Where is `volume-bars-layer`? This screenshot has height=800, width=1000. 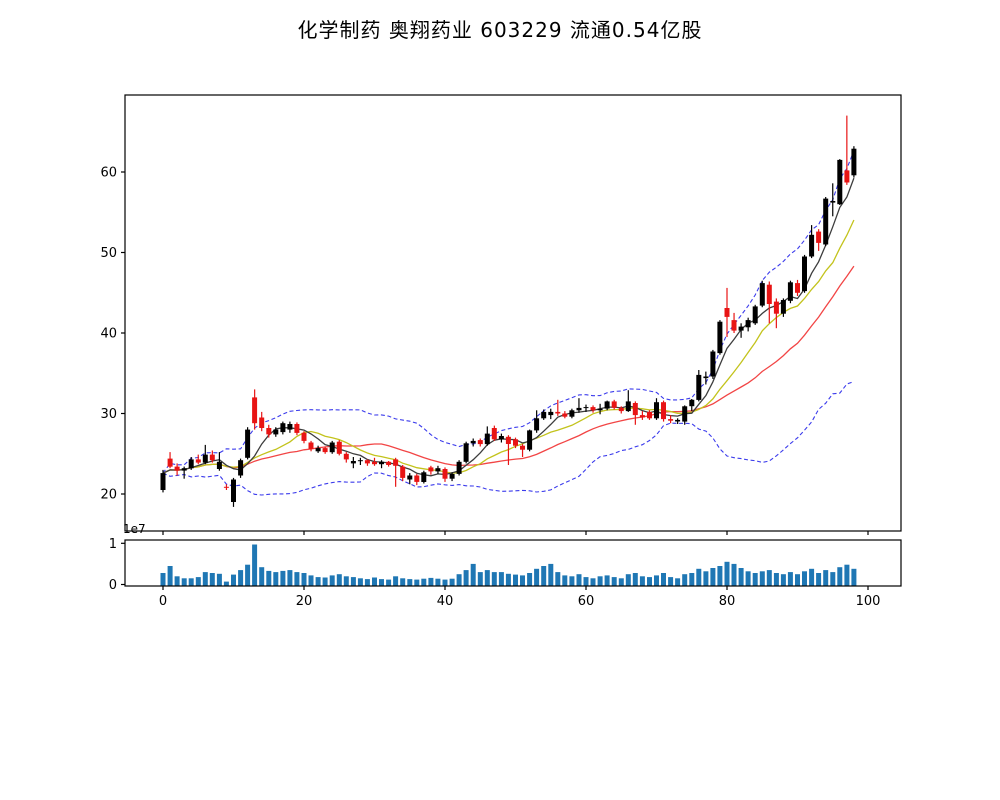
volume-bars-layer is located at coordinates (508, 565).